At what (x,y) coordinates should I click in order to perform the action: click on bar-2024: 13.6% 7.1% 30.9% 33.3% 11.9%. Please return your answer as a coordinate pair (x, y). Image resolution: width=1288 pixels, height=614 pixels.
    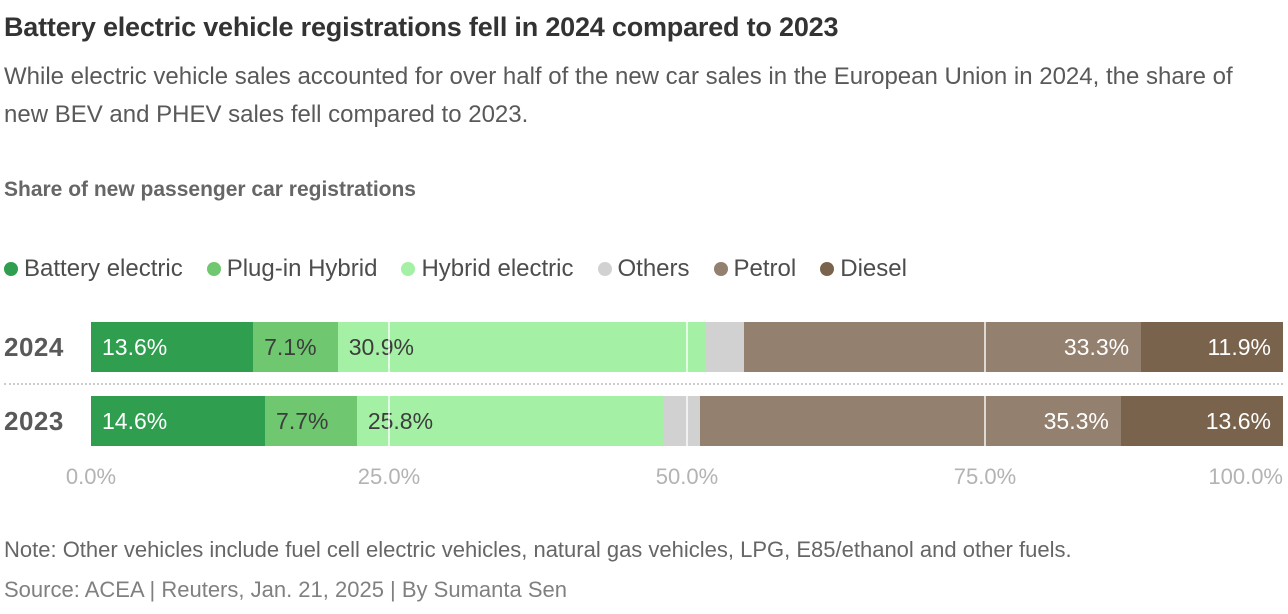
    Looking at the image, I should click on (687, 347).